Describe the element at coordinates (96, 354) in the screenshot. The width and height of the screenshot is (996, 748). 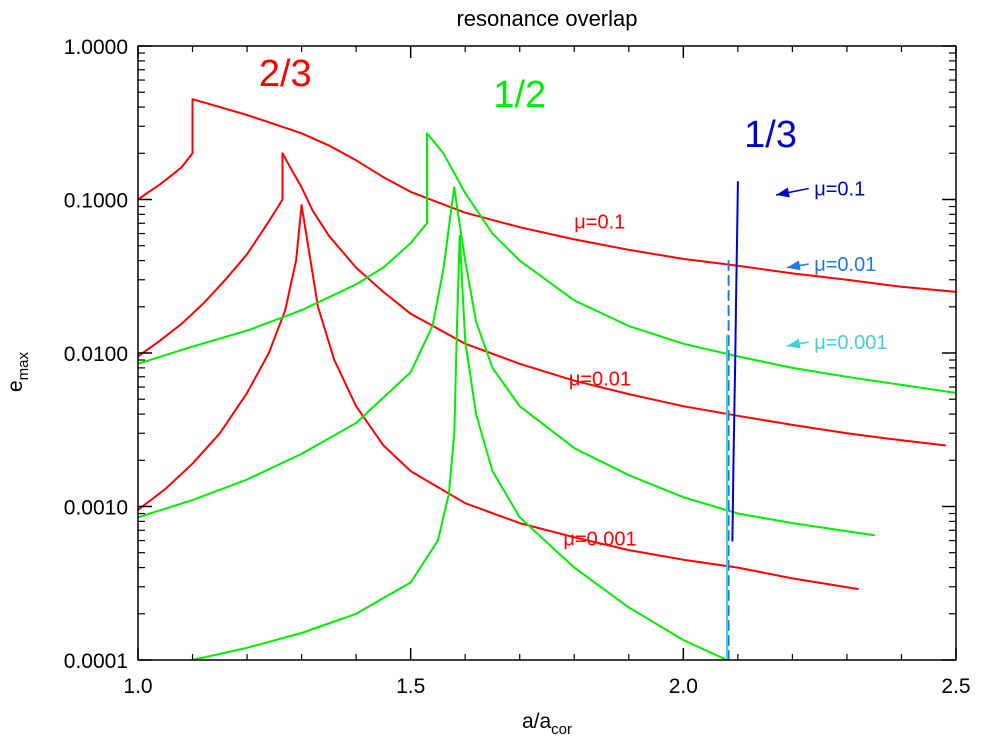
I see `y-tick-label: 0.0100` at that location.